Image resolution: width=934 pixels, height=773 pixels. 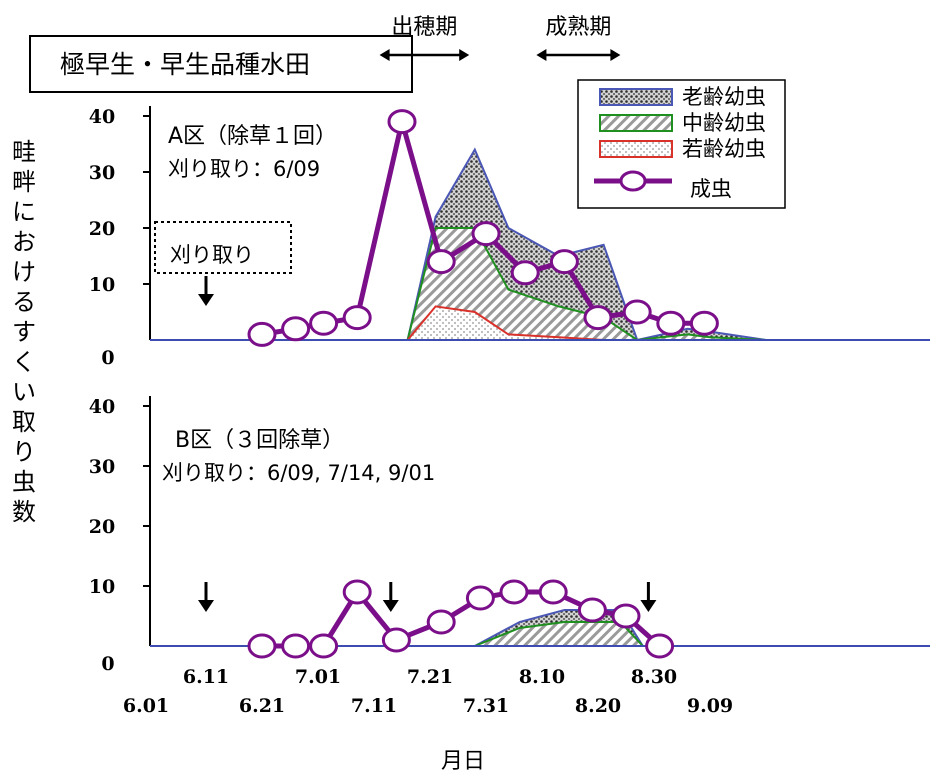 What do you see at coordinates (24, 302) in the screenshot?
I see `y-title-char: る` at bounding box center [24, 302].